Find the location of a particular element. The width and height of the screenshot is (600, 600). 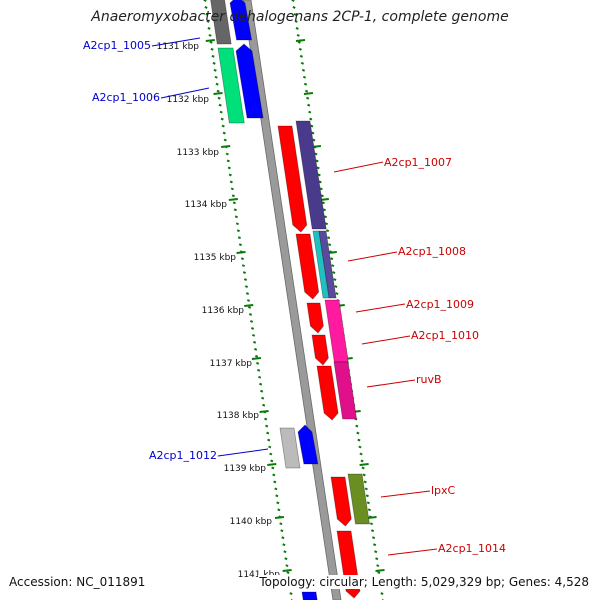

major-tick-right is located at coordinates (308, 93).